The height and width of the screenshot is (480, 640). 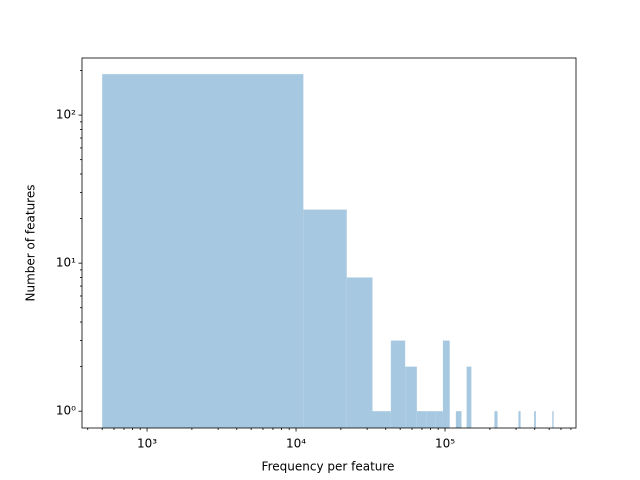 What do you see at coordinates (66, 263) in the screenshot?
I see `y-tick-label: 10¹` at bounding box center [66, 263].